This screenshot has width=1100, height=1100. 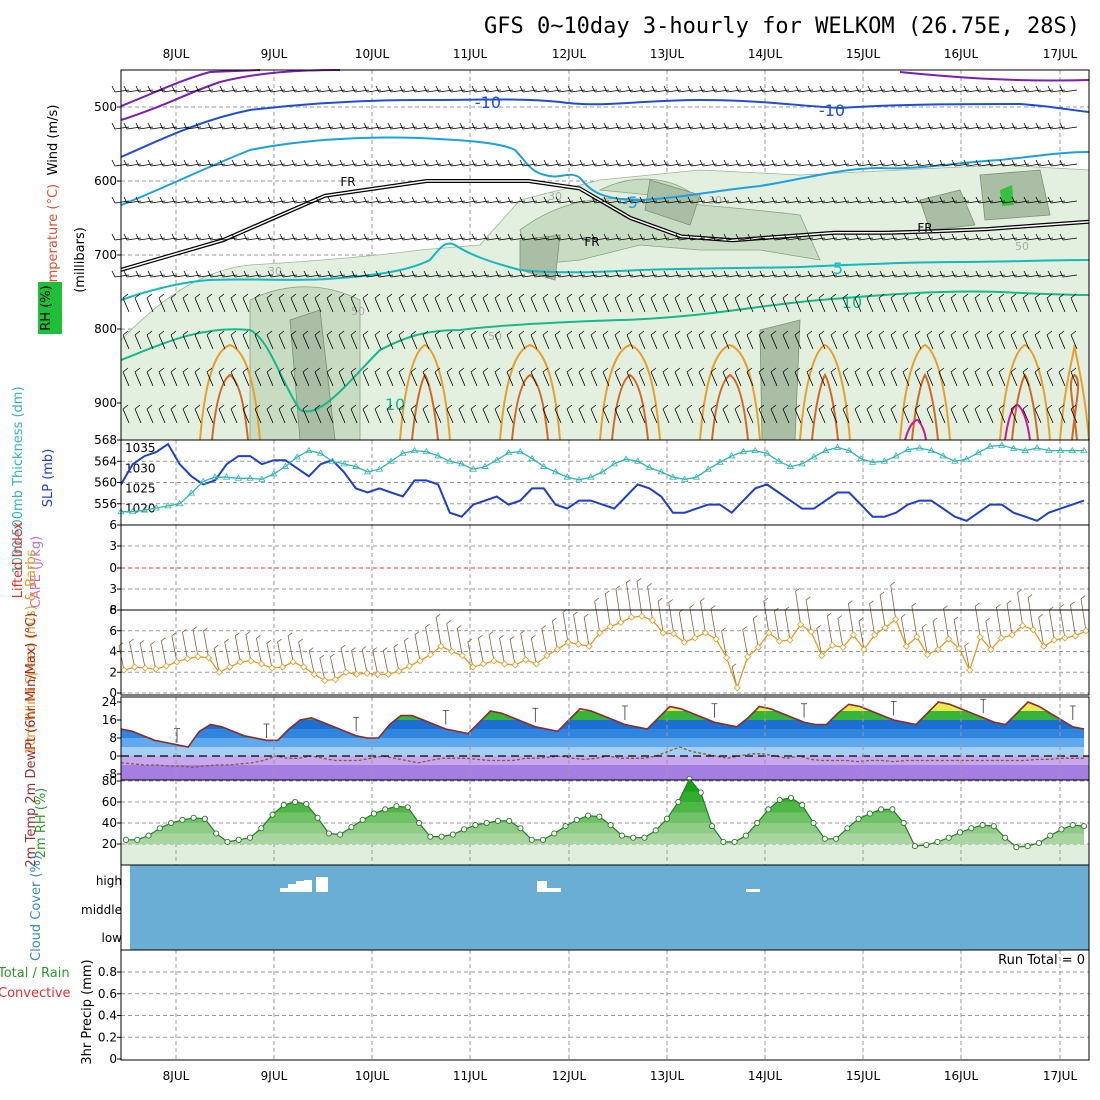 What do you see at coordinates (113, 568) in the screenshot?
I see `y-tick-label: 0` at bounding box center [113, 568].